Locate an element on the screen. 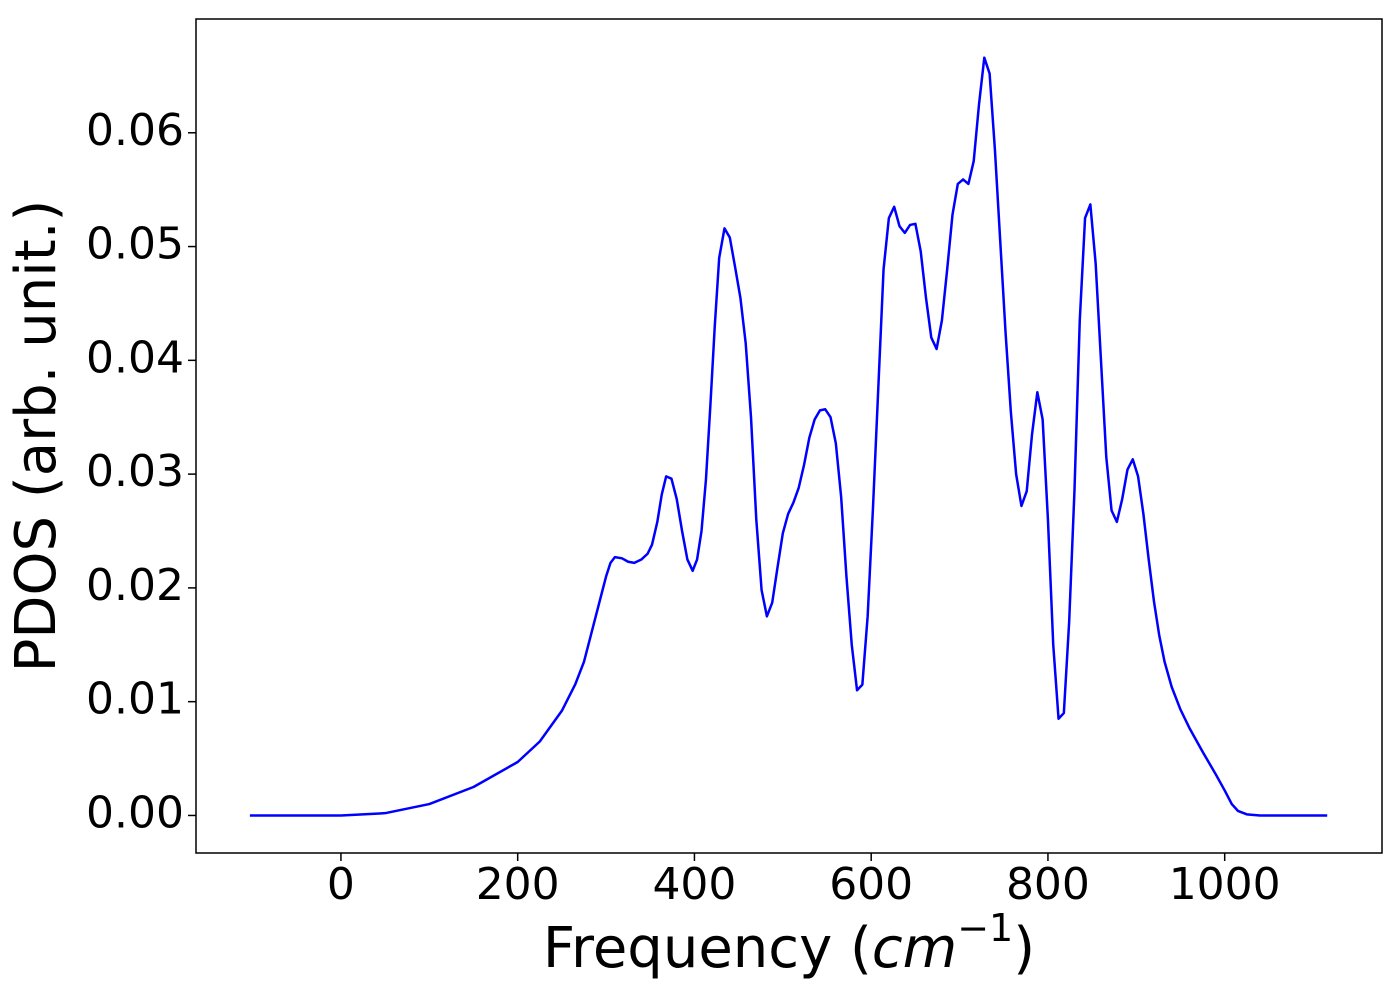 The height and width of the screenshot is (1000, 1400). y-tick-label: 0.03 is located at coordinates (135, 471).